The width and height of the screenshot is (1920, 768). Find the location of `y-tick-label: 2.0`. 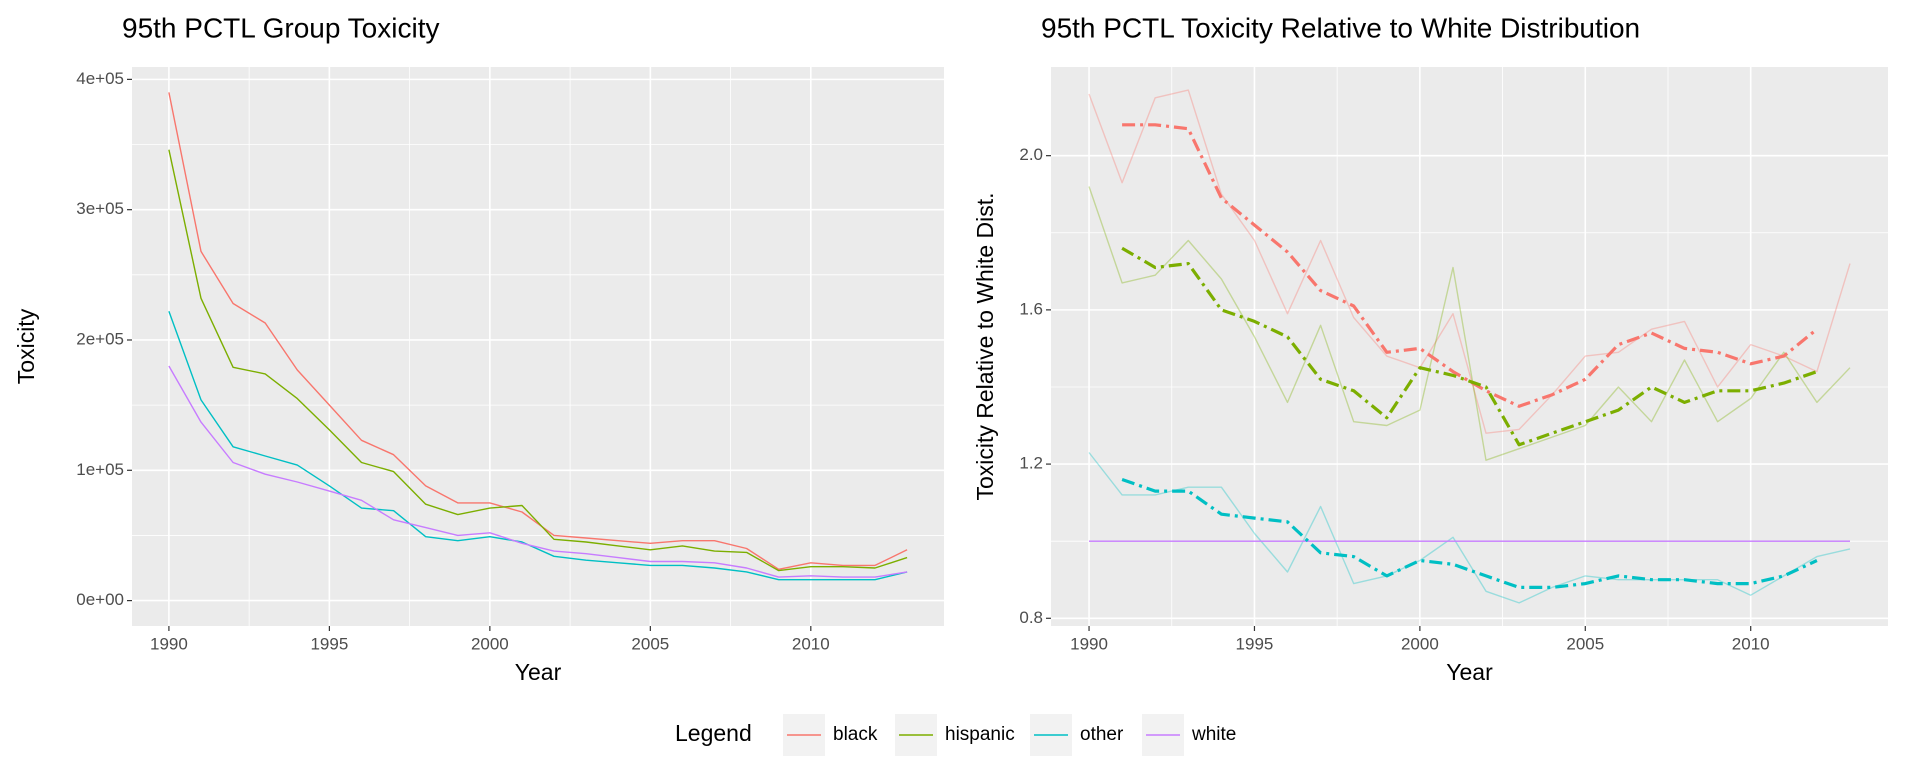

y-tick-label: 2.0 is located at coordinates (1031, 154).